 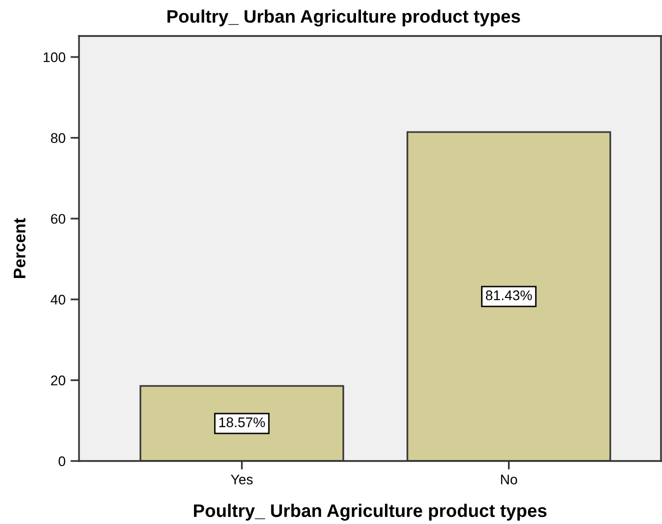 What do you see at coordinates (509, 295) in the screenshot?
I see `data-label: 81.43%` at bounding box center [509, 295].